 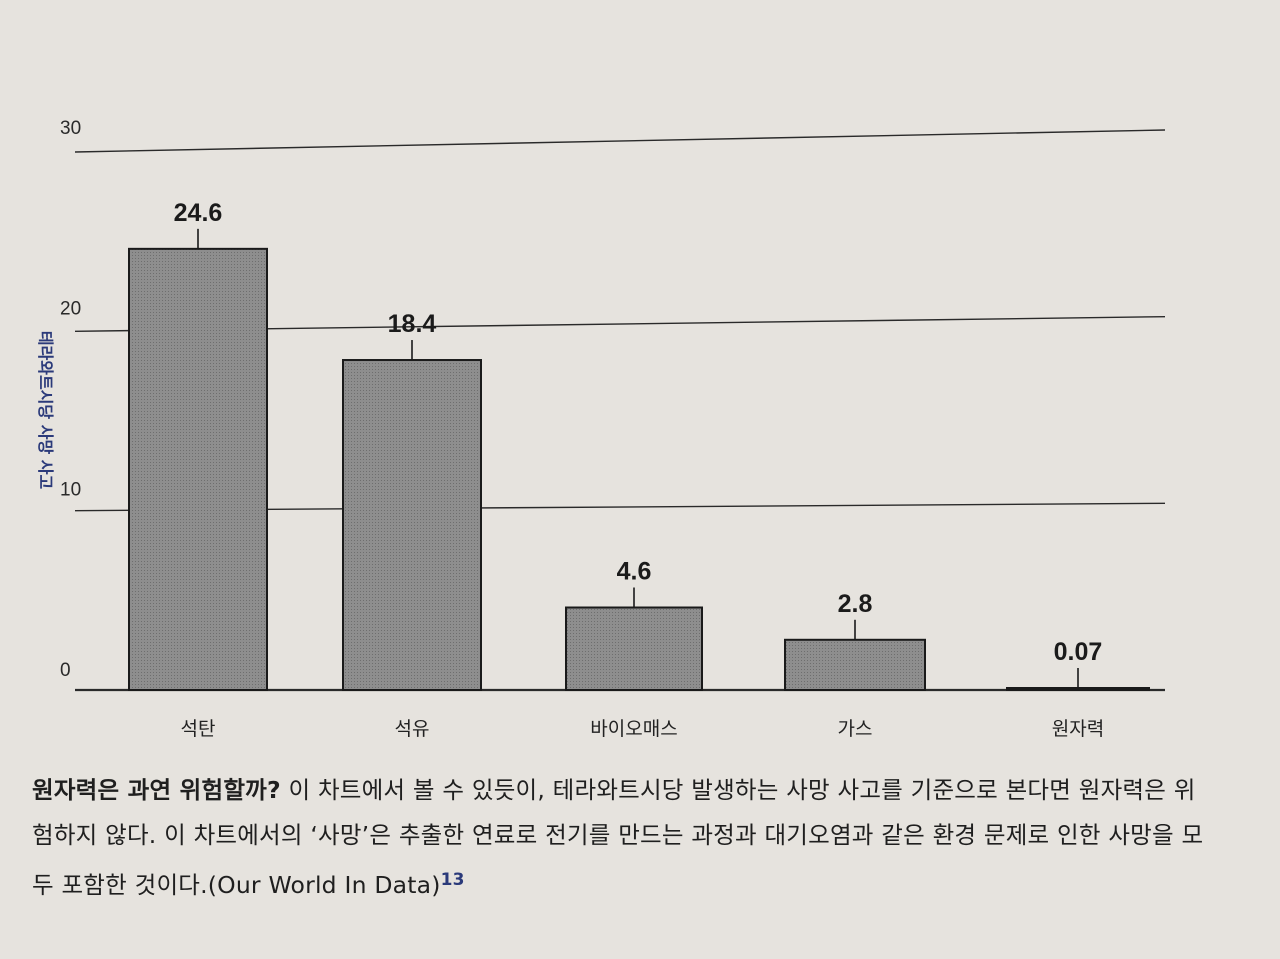 What do you see at coordinates (70, 489) in the screenshot?
I see `y-tick-label: 10` at bounding box center [70, 489].